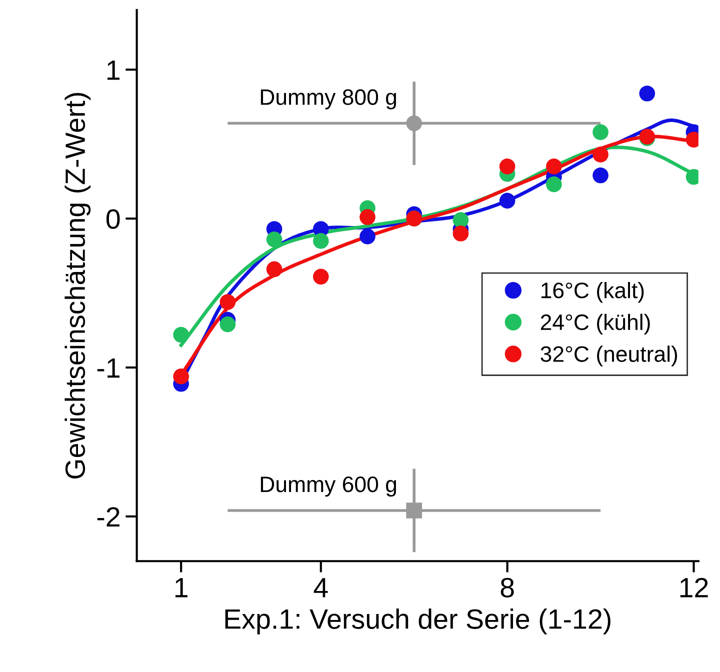 The height and width of the screenshot is (672, 720). What do you see at coordinates (507, 588) in the screenshot?
I see `x-tick-label: 8` at bounding box center [507, 588].